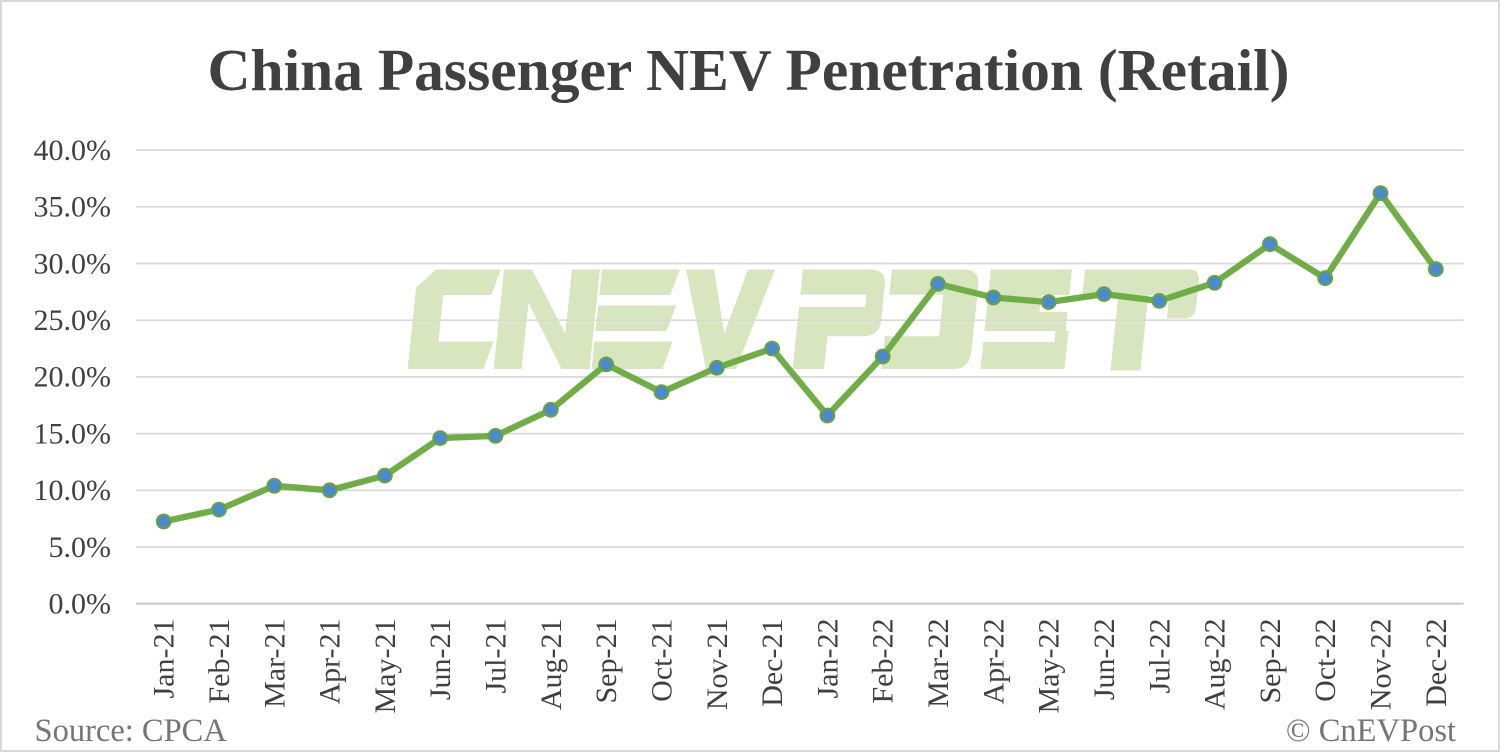  I want to click on svg-text: 30.0%, so click(73, 263).